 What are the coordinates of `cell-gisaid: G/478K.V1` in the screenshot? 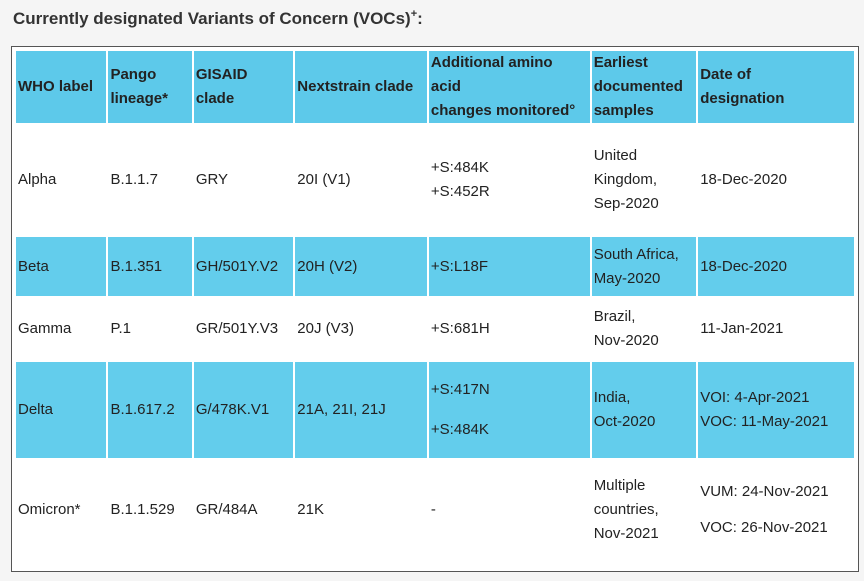 It's located at (243, 410).